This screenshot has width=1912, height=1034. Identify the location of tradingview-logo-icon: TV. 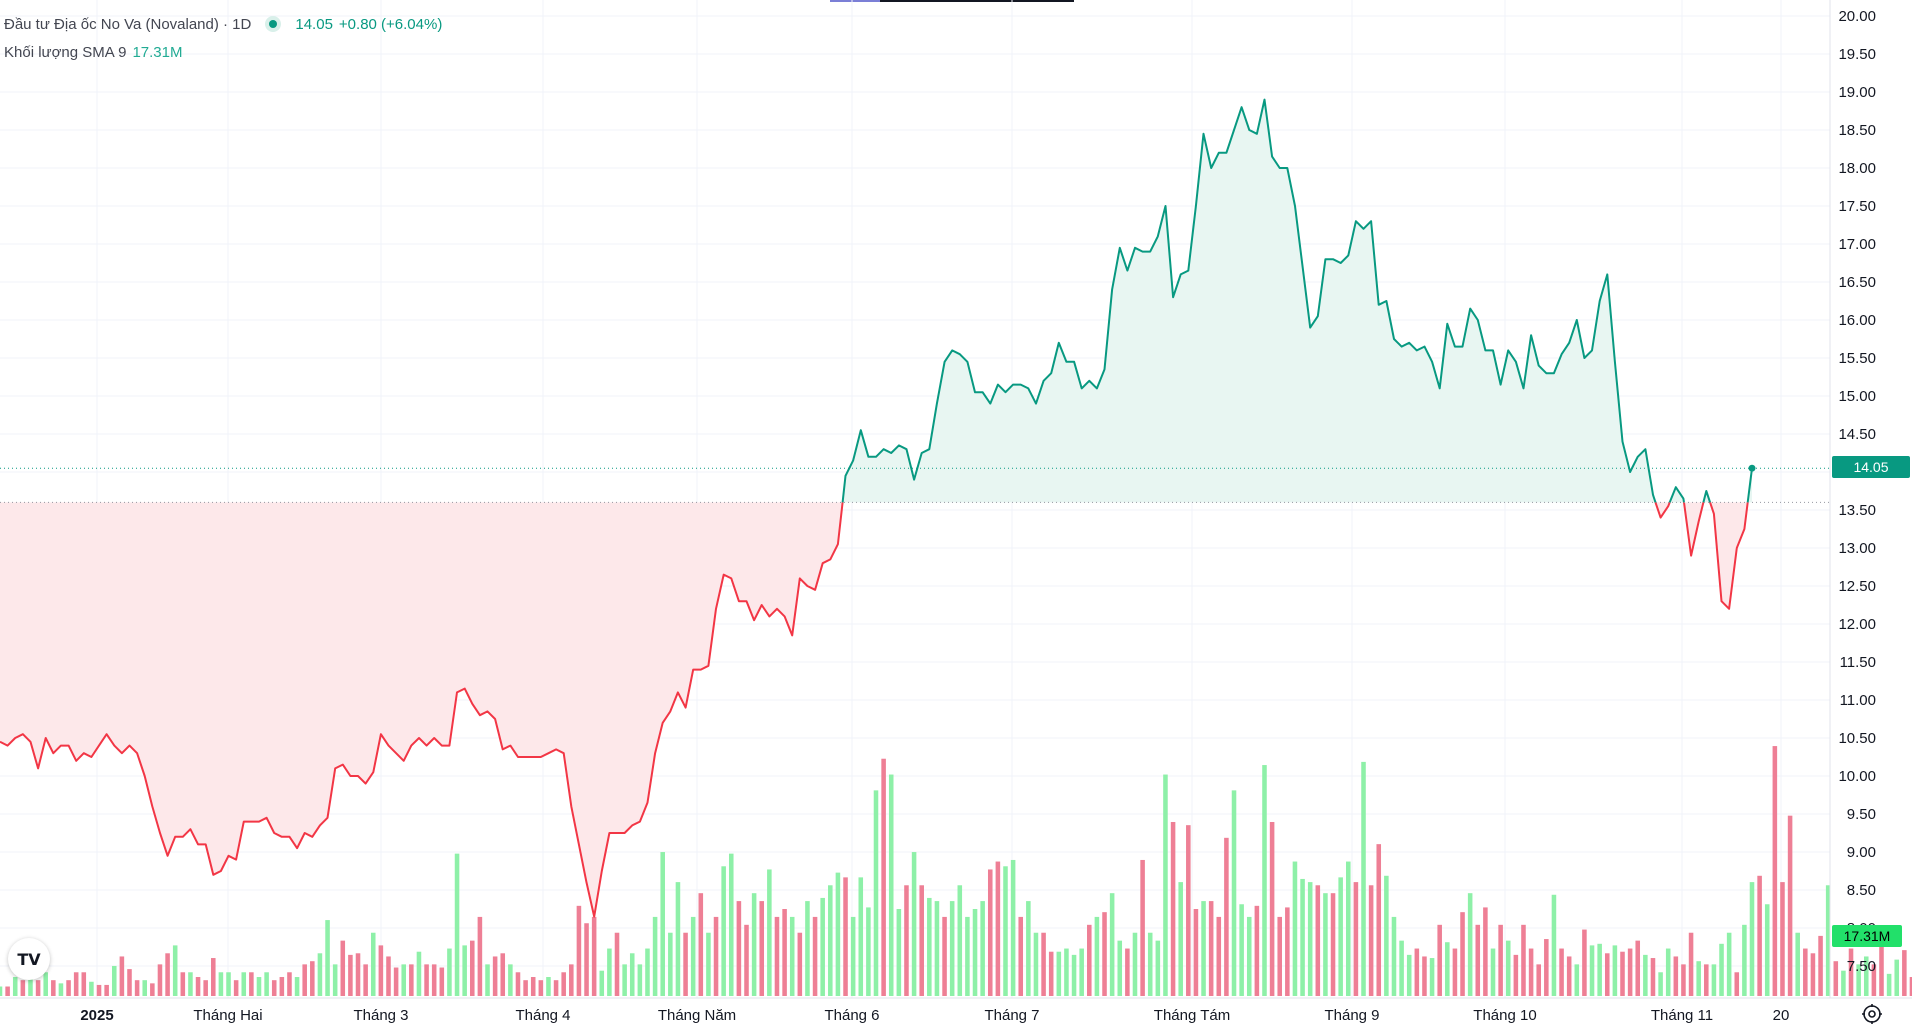
(29, 959).